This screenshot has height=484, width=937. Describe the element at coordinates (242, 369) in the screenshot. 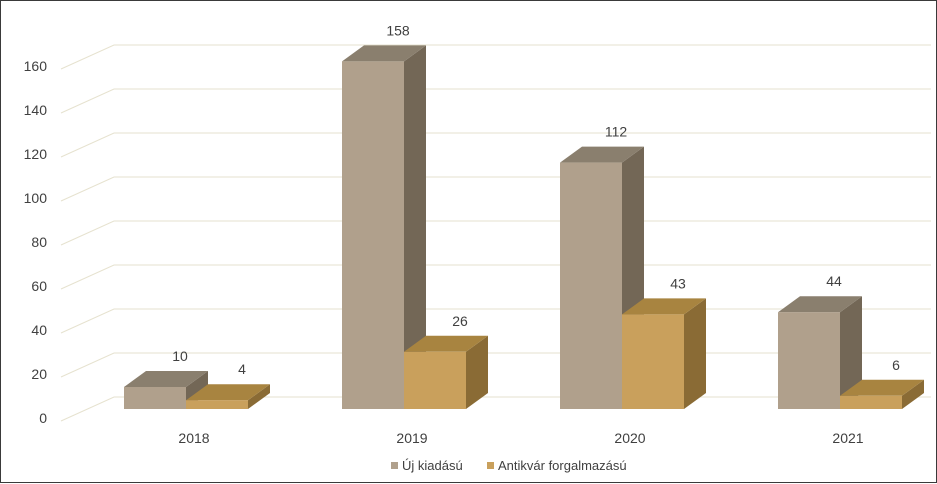

I see `data-label: 4` at that location.